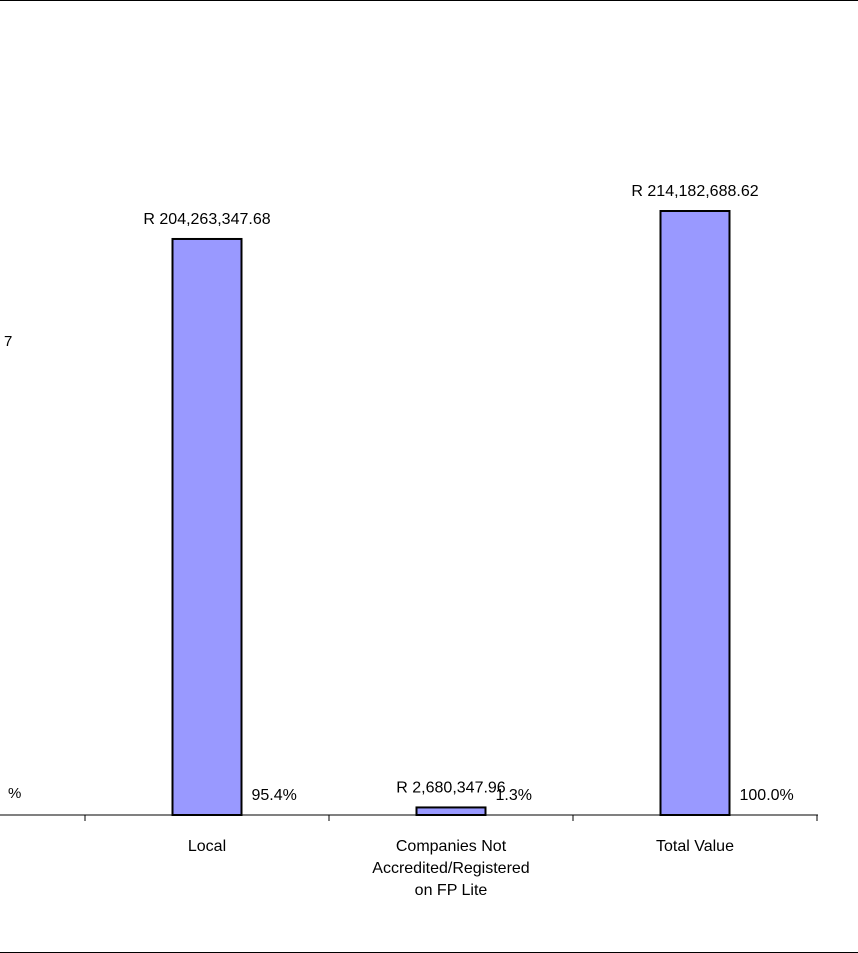  Describe the element at coordinates (206, 219) in the screenshot. I see `value-label-1: R 204,263,347.68` at that location.